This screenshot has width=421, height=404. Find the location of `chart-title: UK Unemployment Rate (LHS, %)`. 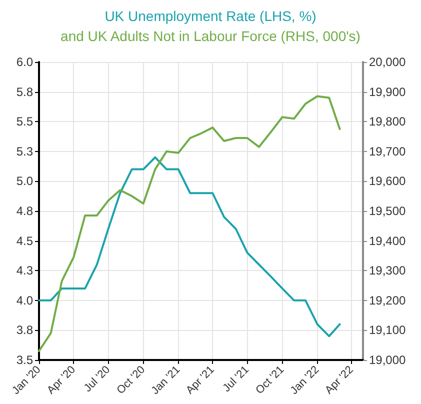

chart-title: UK Unemployment Rate (LHS, %) is located at coordinates (210, 16).